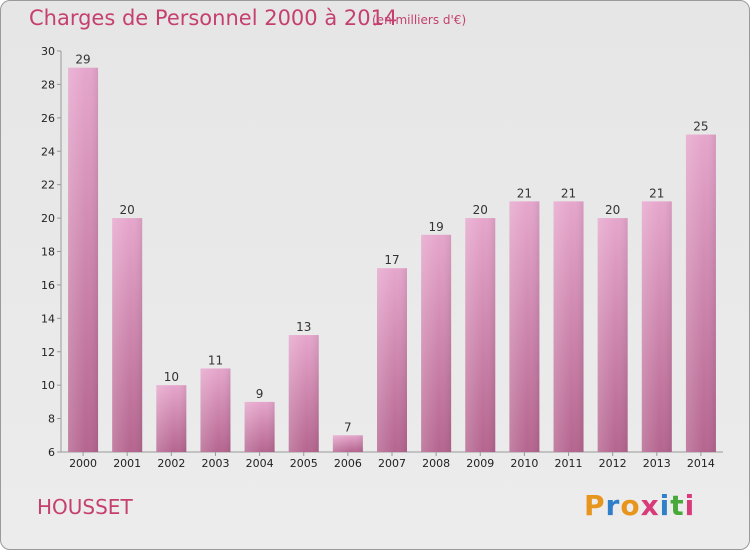  I want to click on data-label: 25, so click(700, 127).